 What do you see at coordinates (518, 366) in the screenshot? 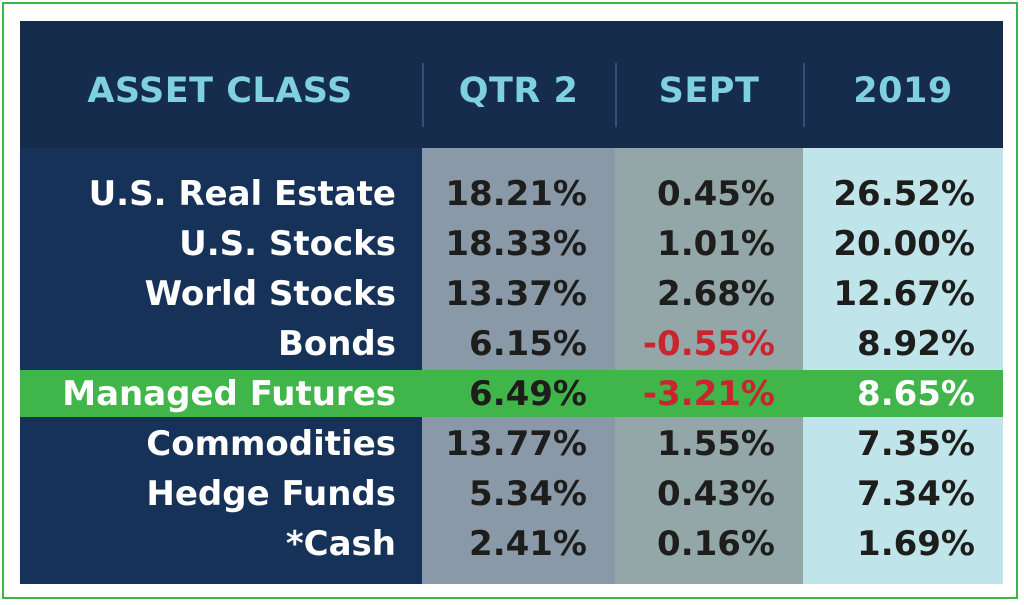
I see `qtr2-column-bg` at bounding box center [518, 366].